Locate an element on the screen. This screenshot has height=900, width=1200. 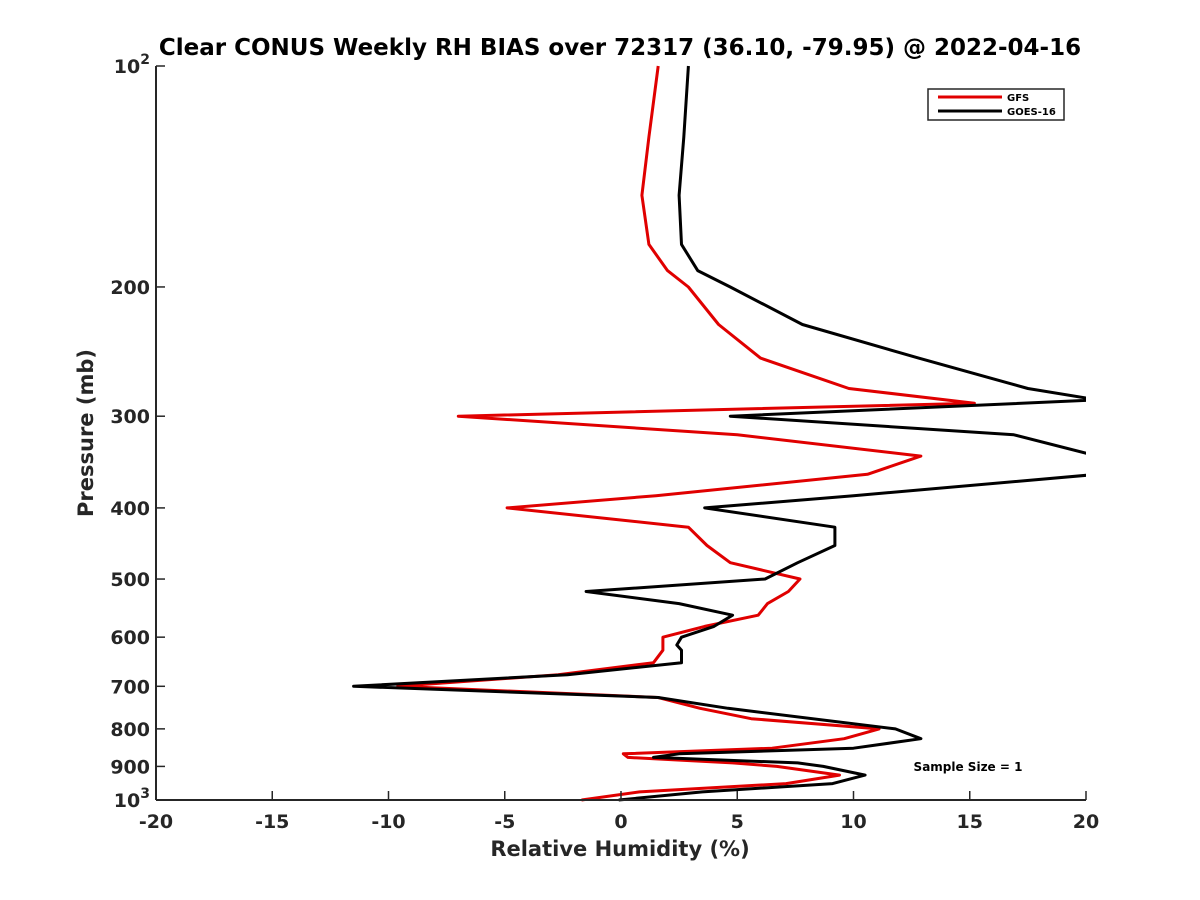
x-tick-label: 10 is located at coordinates (853, 822).